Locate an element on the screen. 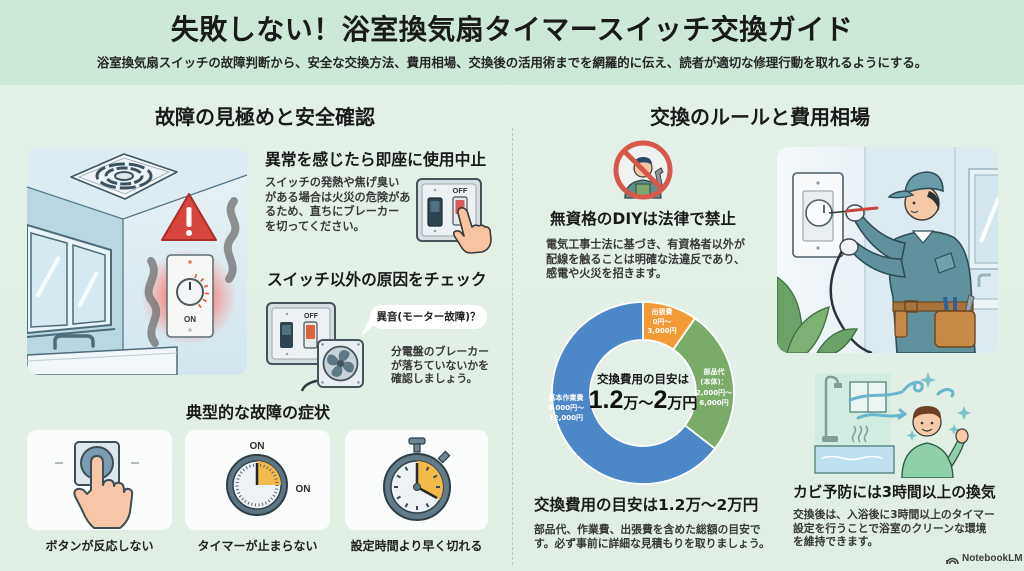 Image resolution: width=1024 pixels, height=571 pixels. text-line: 設定を行うことで浴室のクリーンな環境 is located at coordinates (890, 528).